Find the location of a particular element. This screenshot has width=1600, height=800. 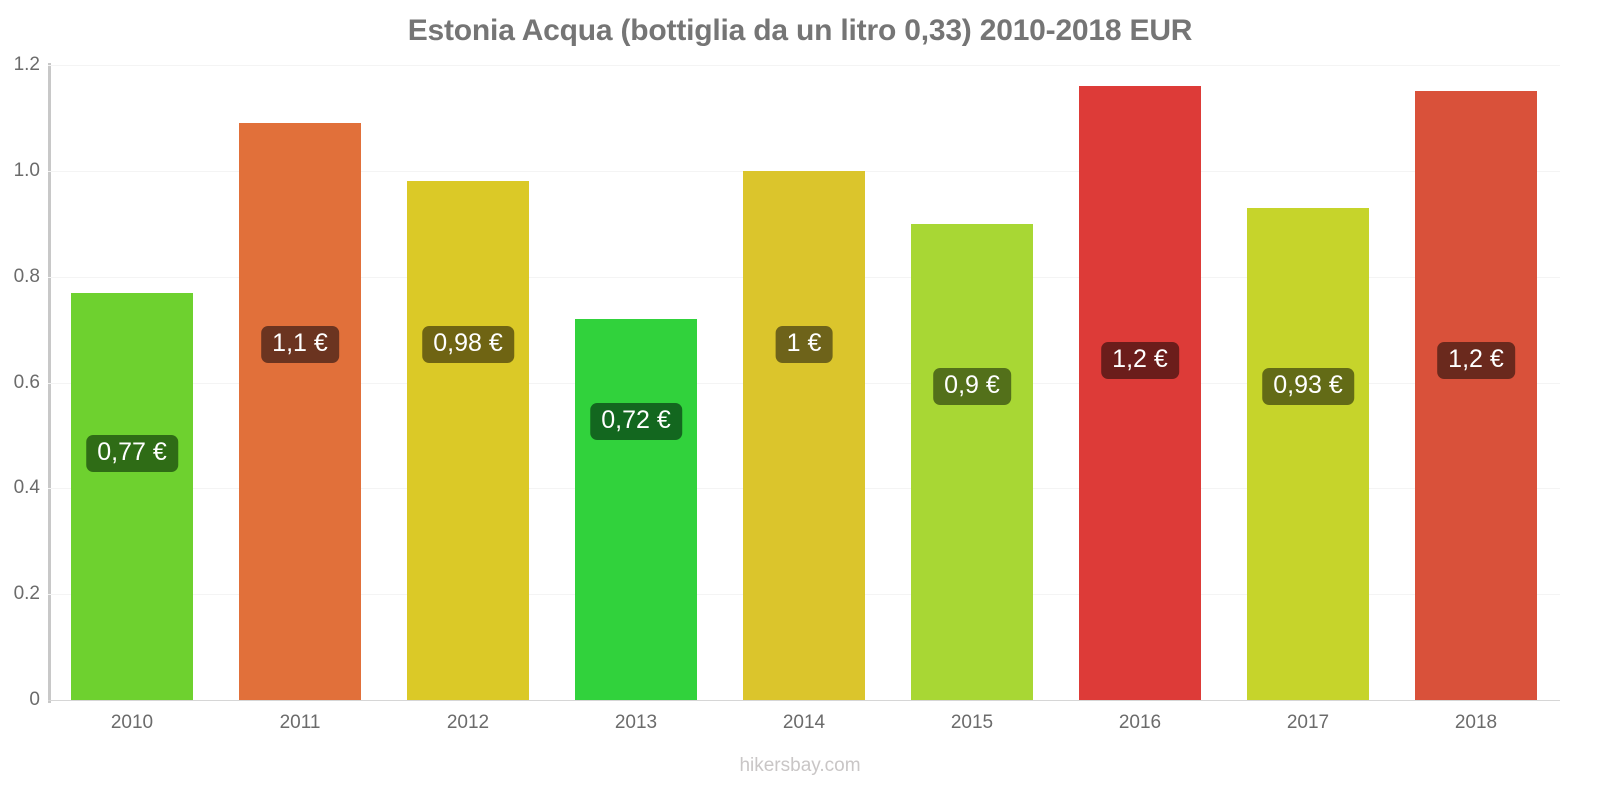

bar: 1,1 € is located at coordinates (300, 411).